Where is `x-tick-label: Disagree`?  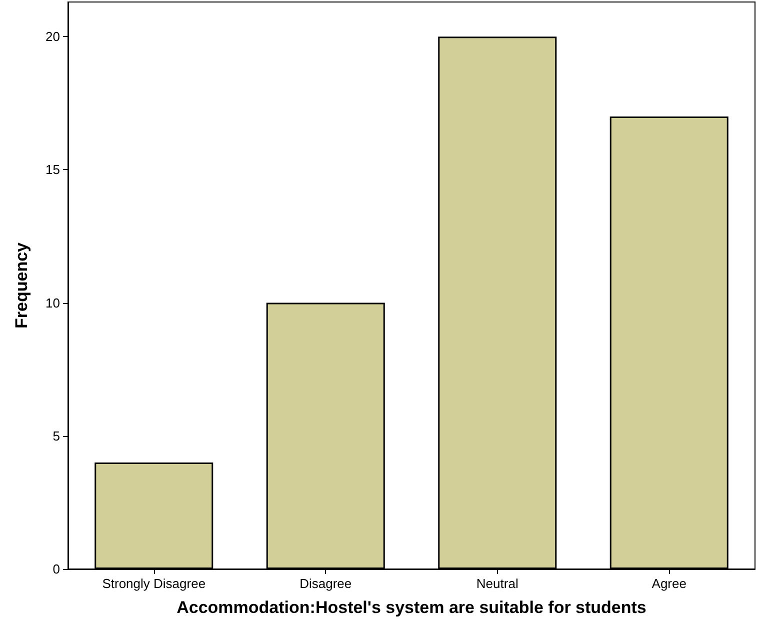
x-tick-label: Disagree is located at coordinates (326, 583).